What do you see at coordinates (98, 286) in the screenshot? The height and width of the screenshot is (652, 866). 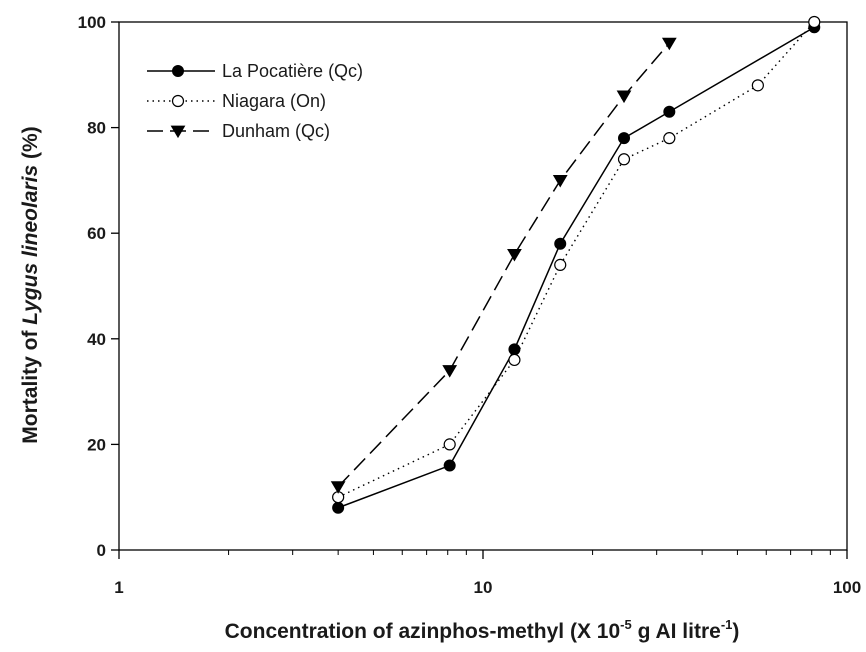 I see `y-axis: 0 20 40 60 80 100` at bounding box center [98, 286].